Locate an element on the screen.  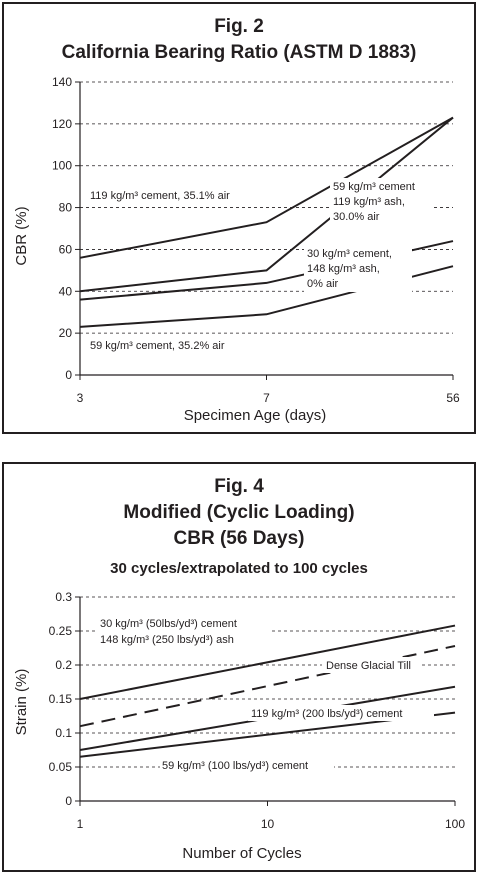
fig2-annotation-4: 59 kg/m³ cement, 35.2% air is located at coordinates (157, 346).